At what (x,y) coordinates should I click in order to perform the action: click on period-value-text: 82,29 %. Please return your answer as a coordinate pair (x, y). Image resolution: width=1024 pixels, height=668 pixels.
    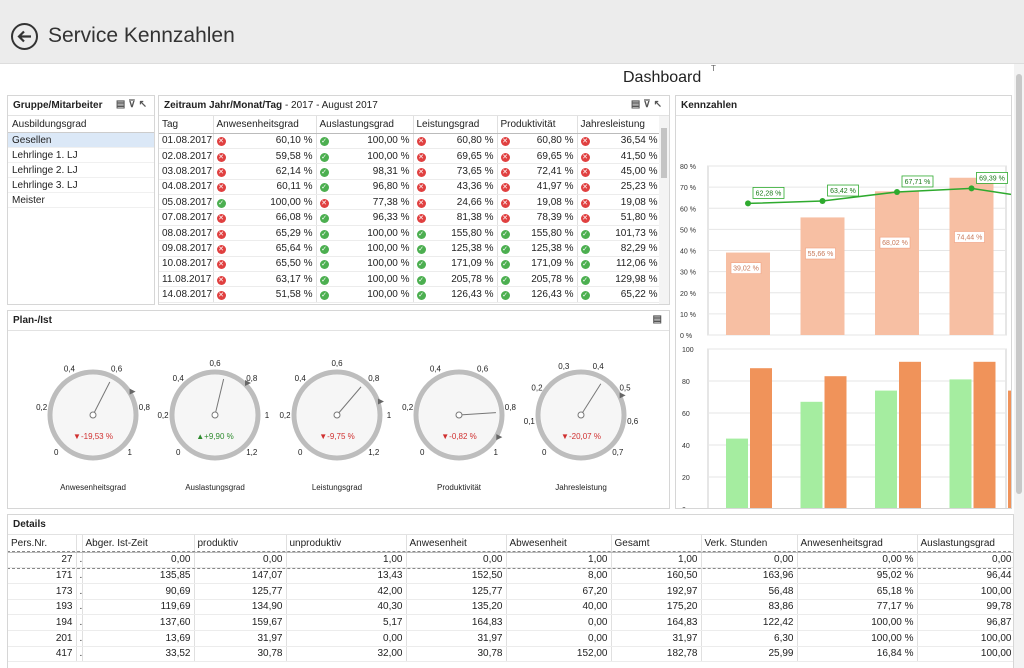
    Looking at the image, I should click on (639, 248).